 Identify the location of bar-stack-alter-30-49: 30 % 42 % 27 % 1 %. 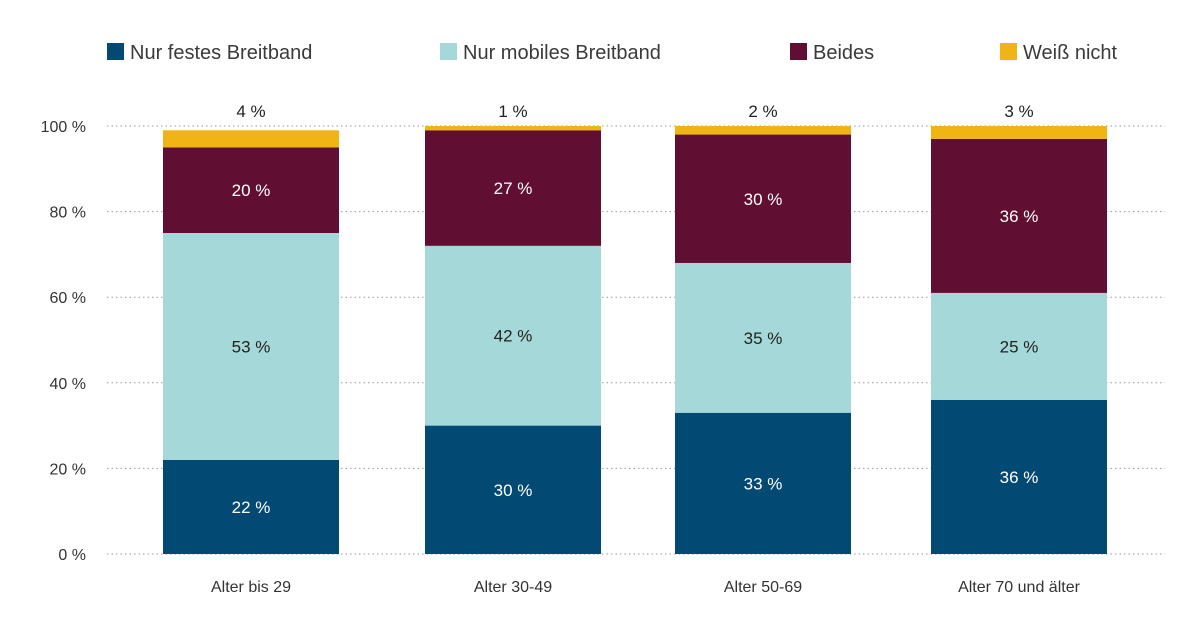
(513, 328).